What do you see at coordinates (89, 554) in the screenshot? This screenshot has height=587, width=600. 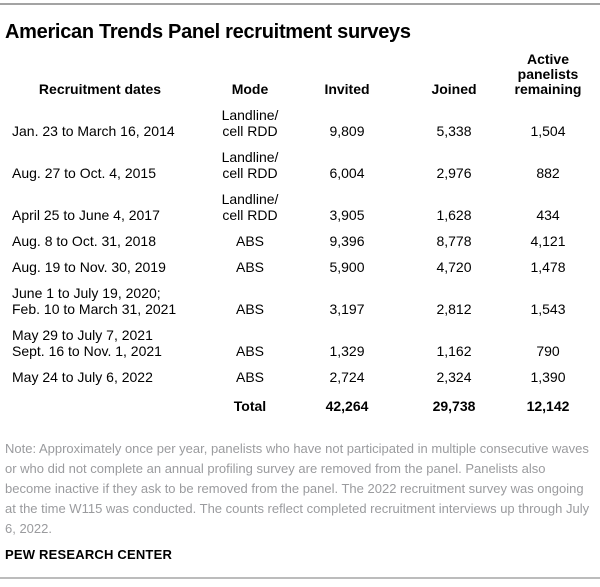 I see `source-label: PEW RESEARCH CENTER` at bounding box center [89, 554].